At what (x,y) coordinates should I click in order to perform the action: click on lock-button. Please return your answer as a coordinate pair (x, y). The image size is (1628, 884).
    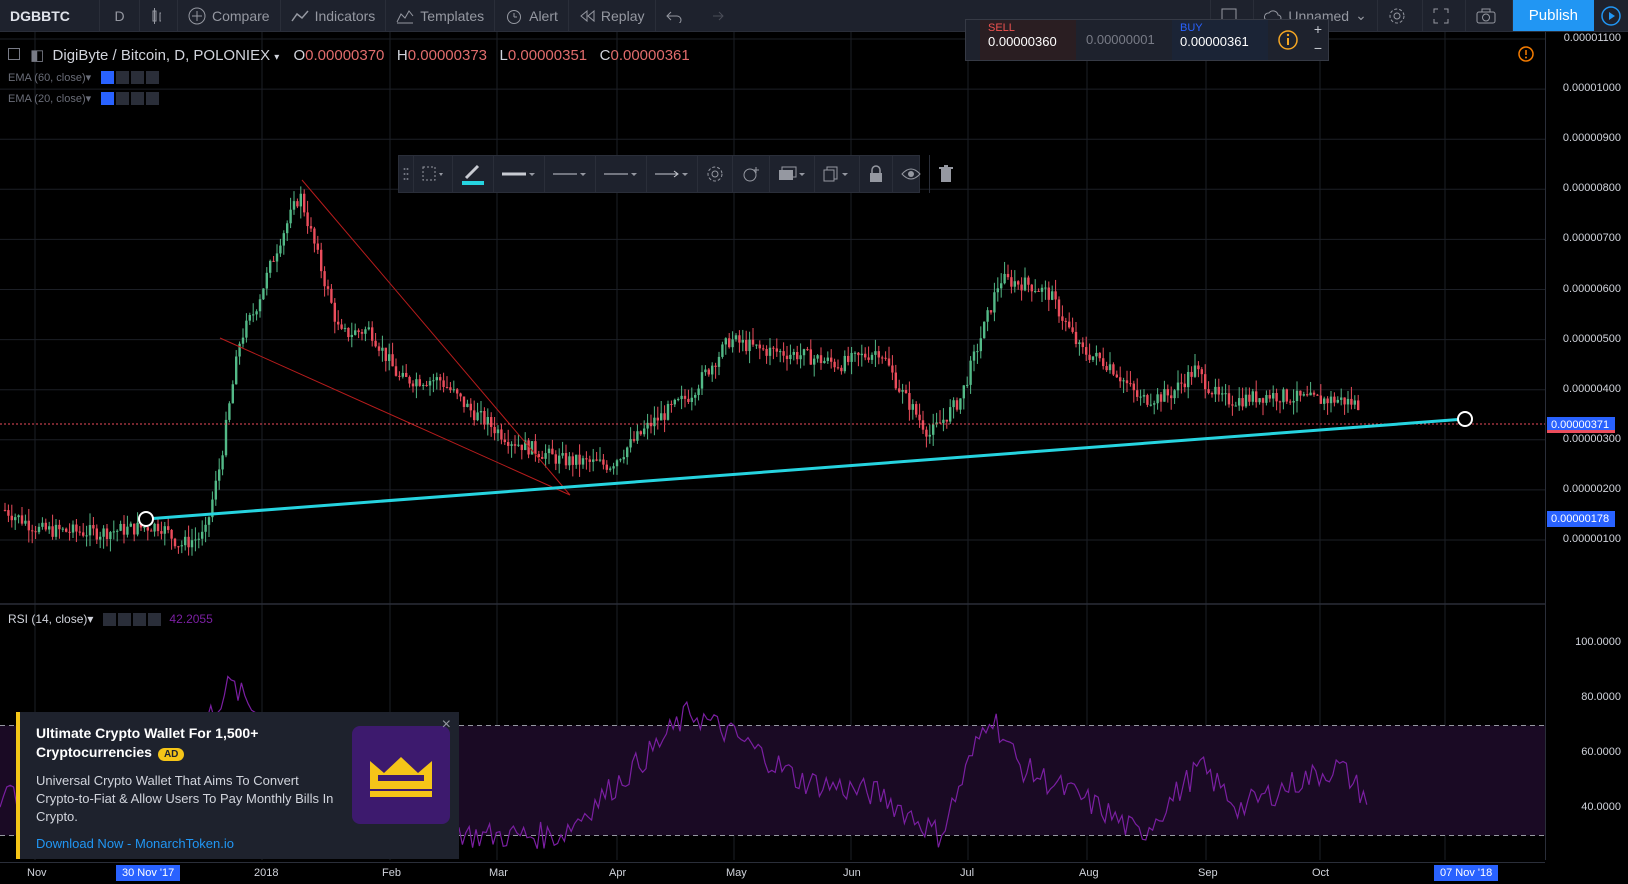
    Looking at the image, I should click on (876, 174).